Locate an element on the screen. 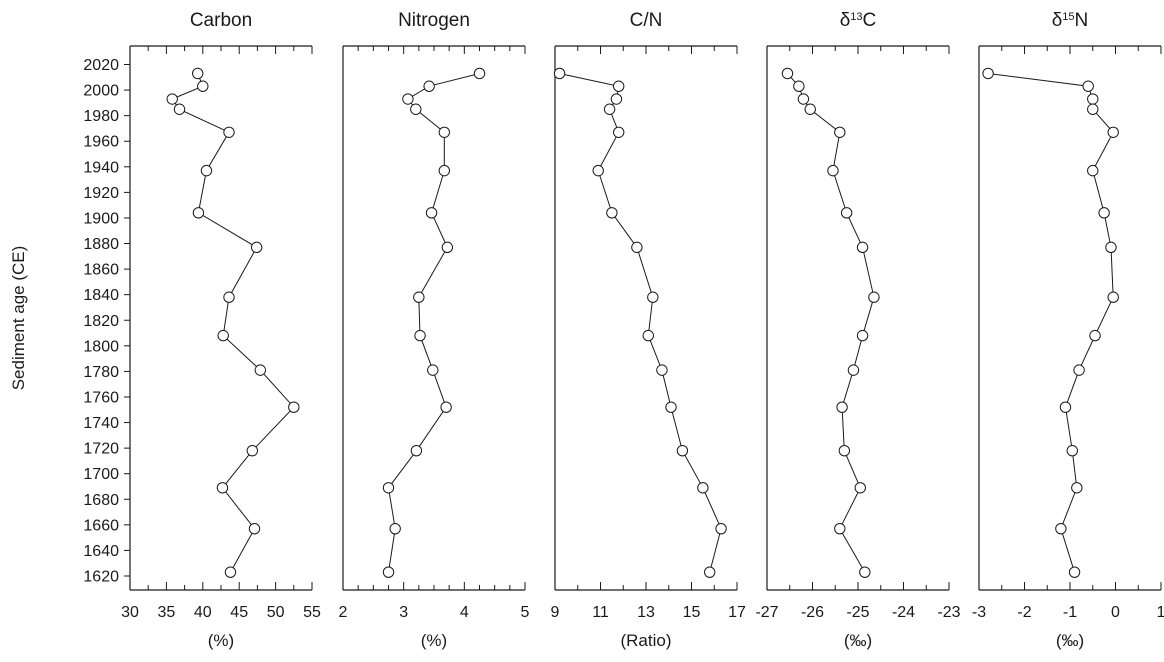  y-tick-label: 1620 is located at coordinates (101, 577).